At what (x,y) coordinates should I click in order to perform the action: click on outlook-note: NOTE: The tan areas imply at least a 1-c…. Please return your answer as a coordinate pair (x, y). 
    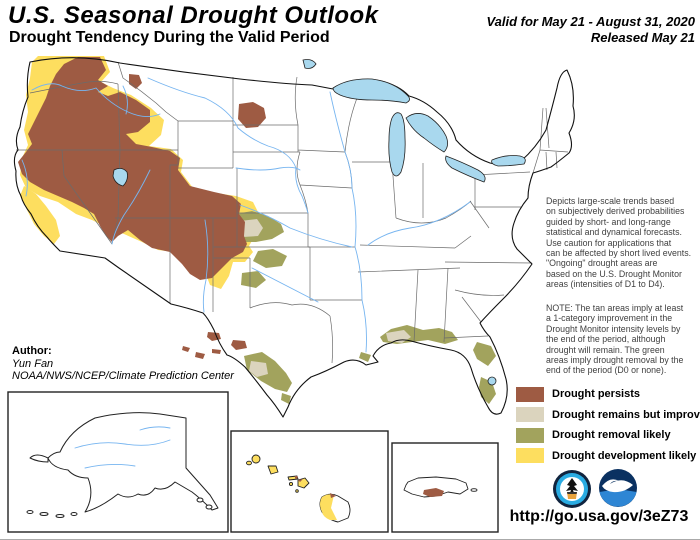
    Looking at the image, I should click on (615, 339).